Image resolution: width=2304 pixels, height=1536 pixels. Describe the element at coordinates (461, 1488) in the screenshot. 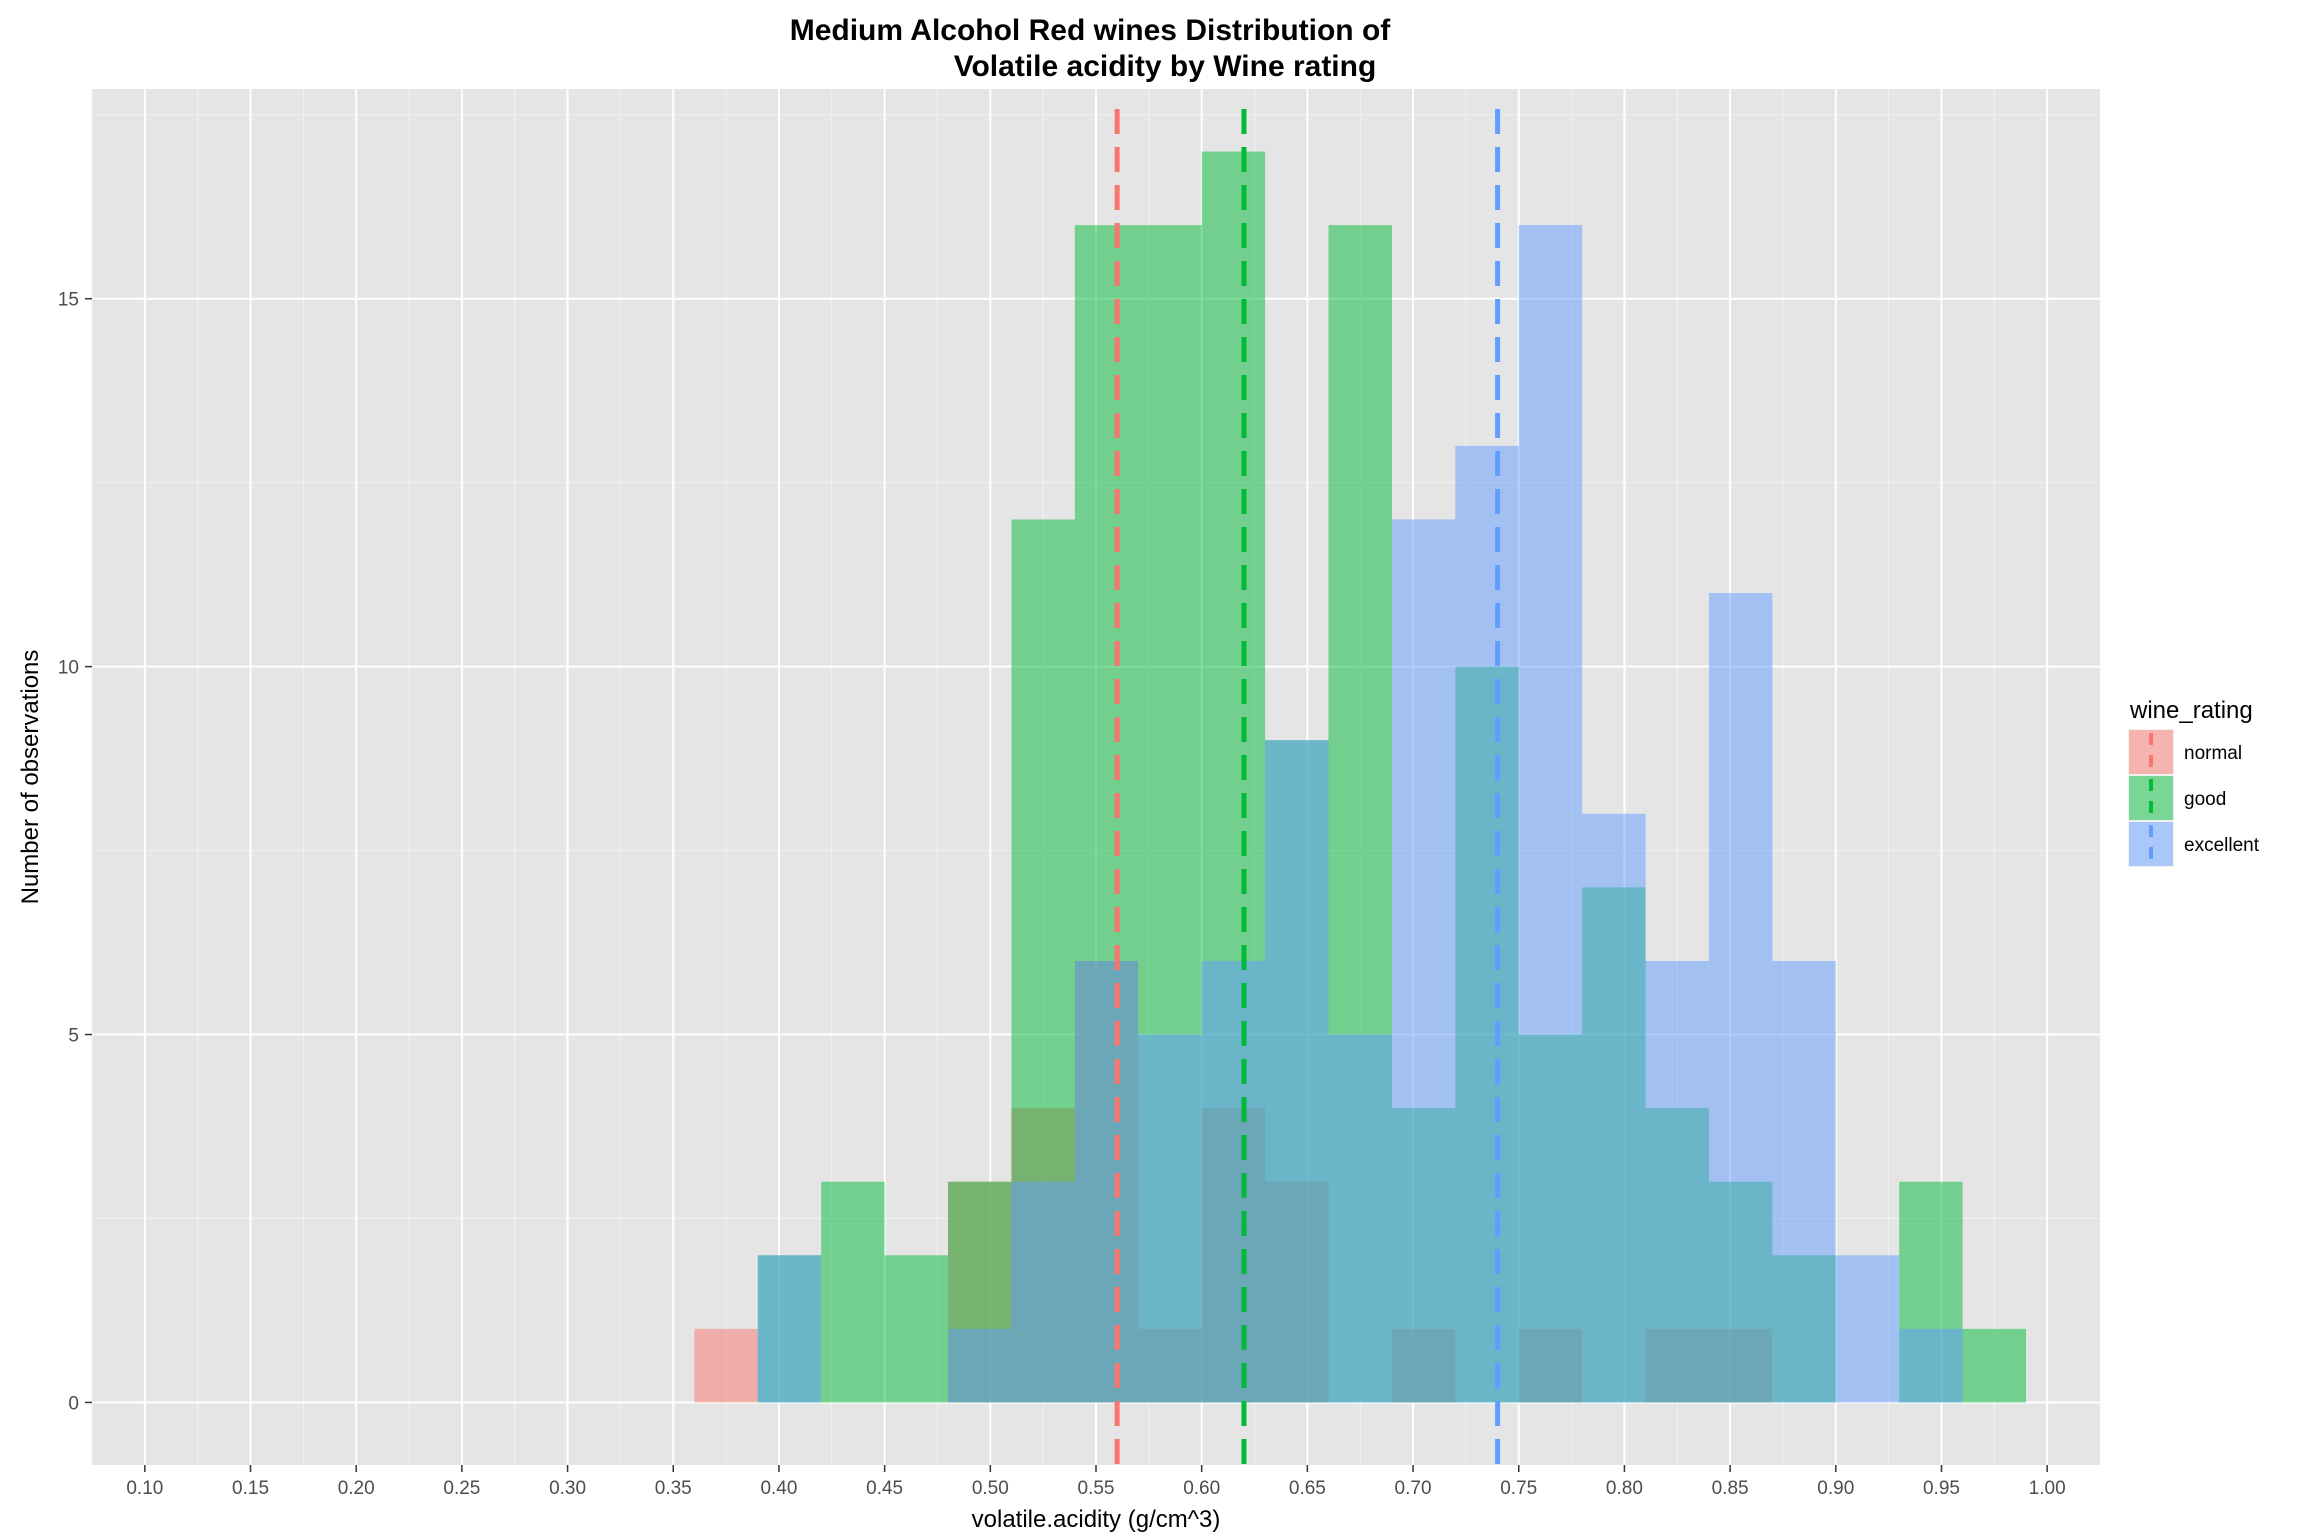

I see `x-tick-label: 0.25` at that location.